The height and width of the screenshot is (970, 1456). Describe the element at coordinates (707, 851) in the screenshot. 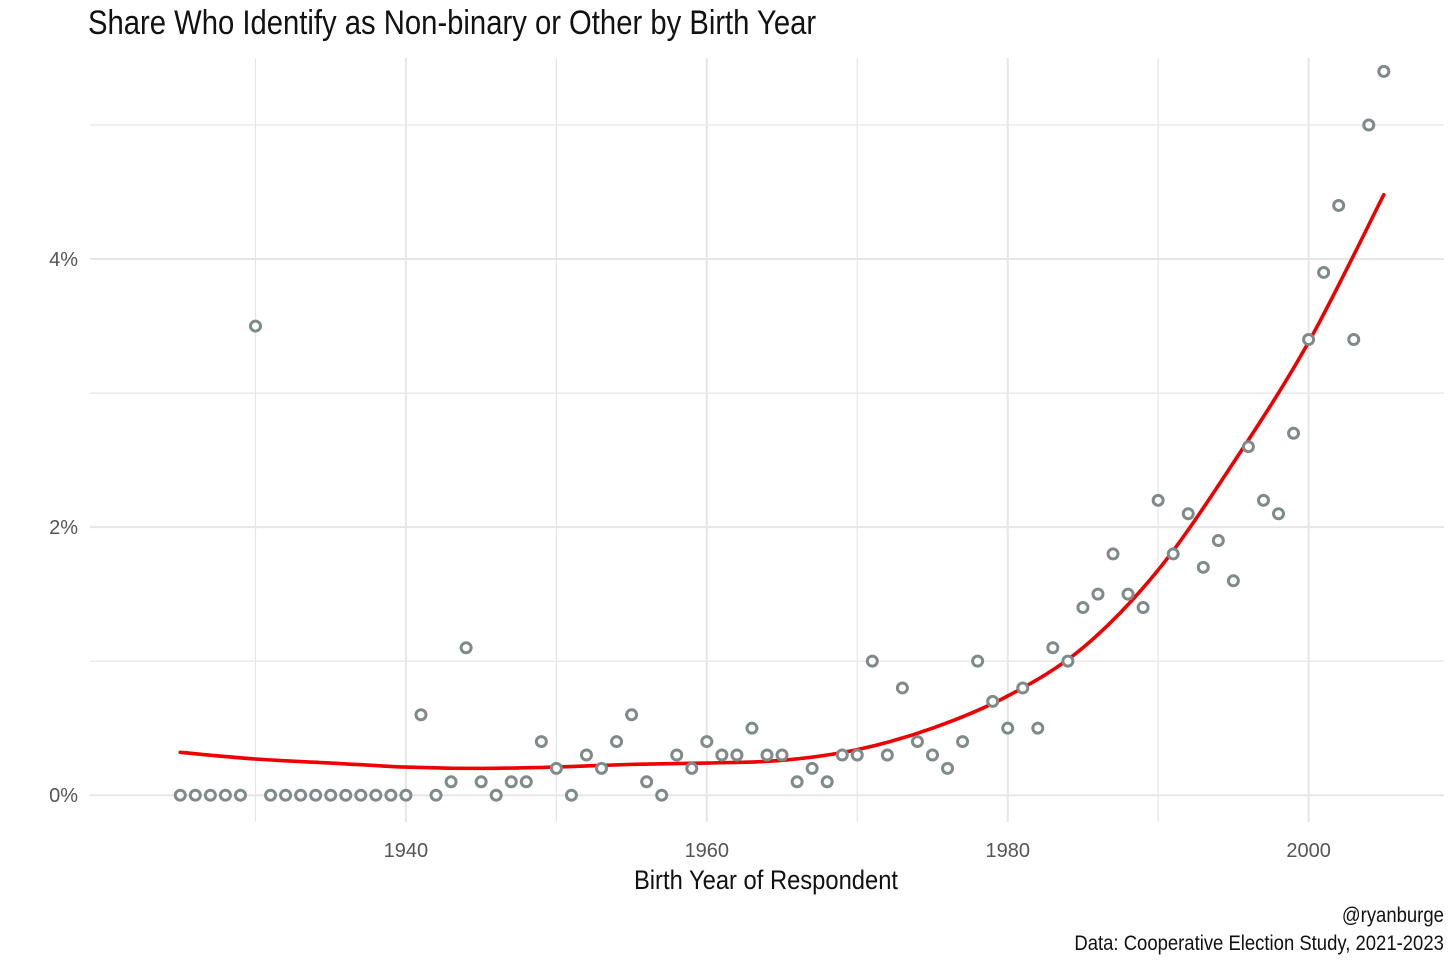

I see `x-tick-label: 1960` at that location.